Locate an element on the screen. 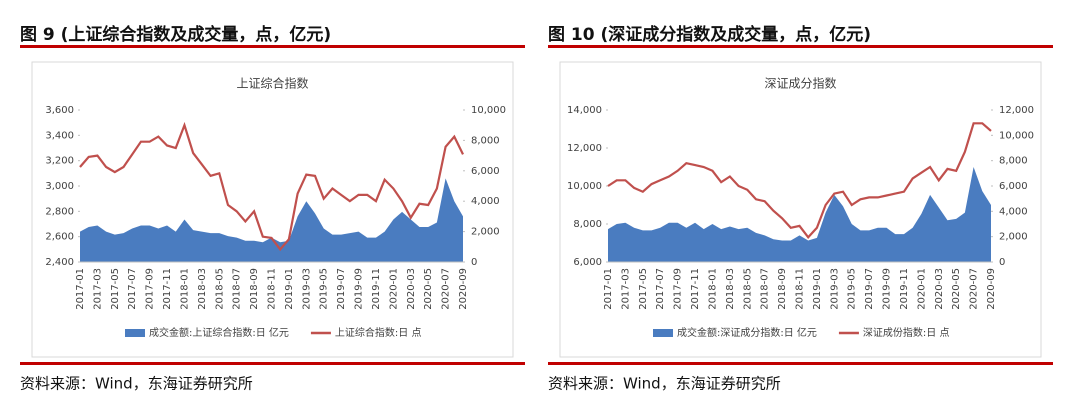 This screenshot has width=1077, height=408. chart-title: 深证成分指数 is located at coordinates (800, 83).